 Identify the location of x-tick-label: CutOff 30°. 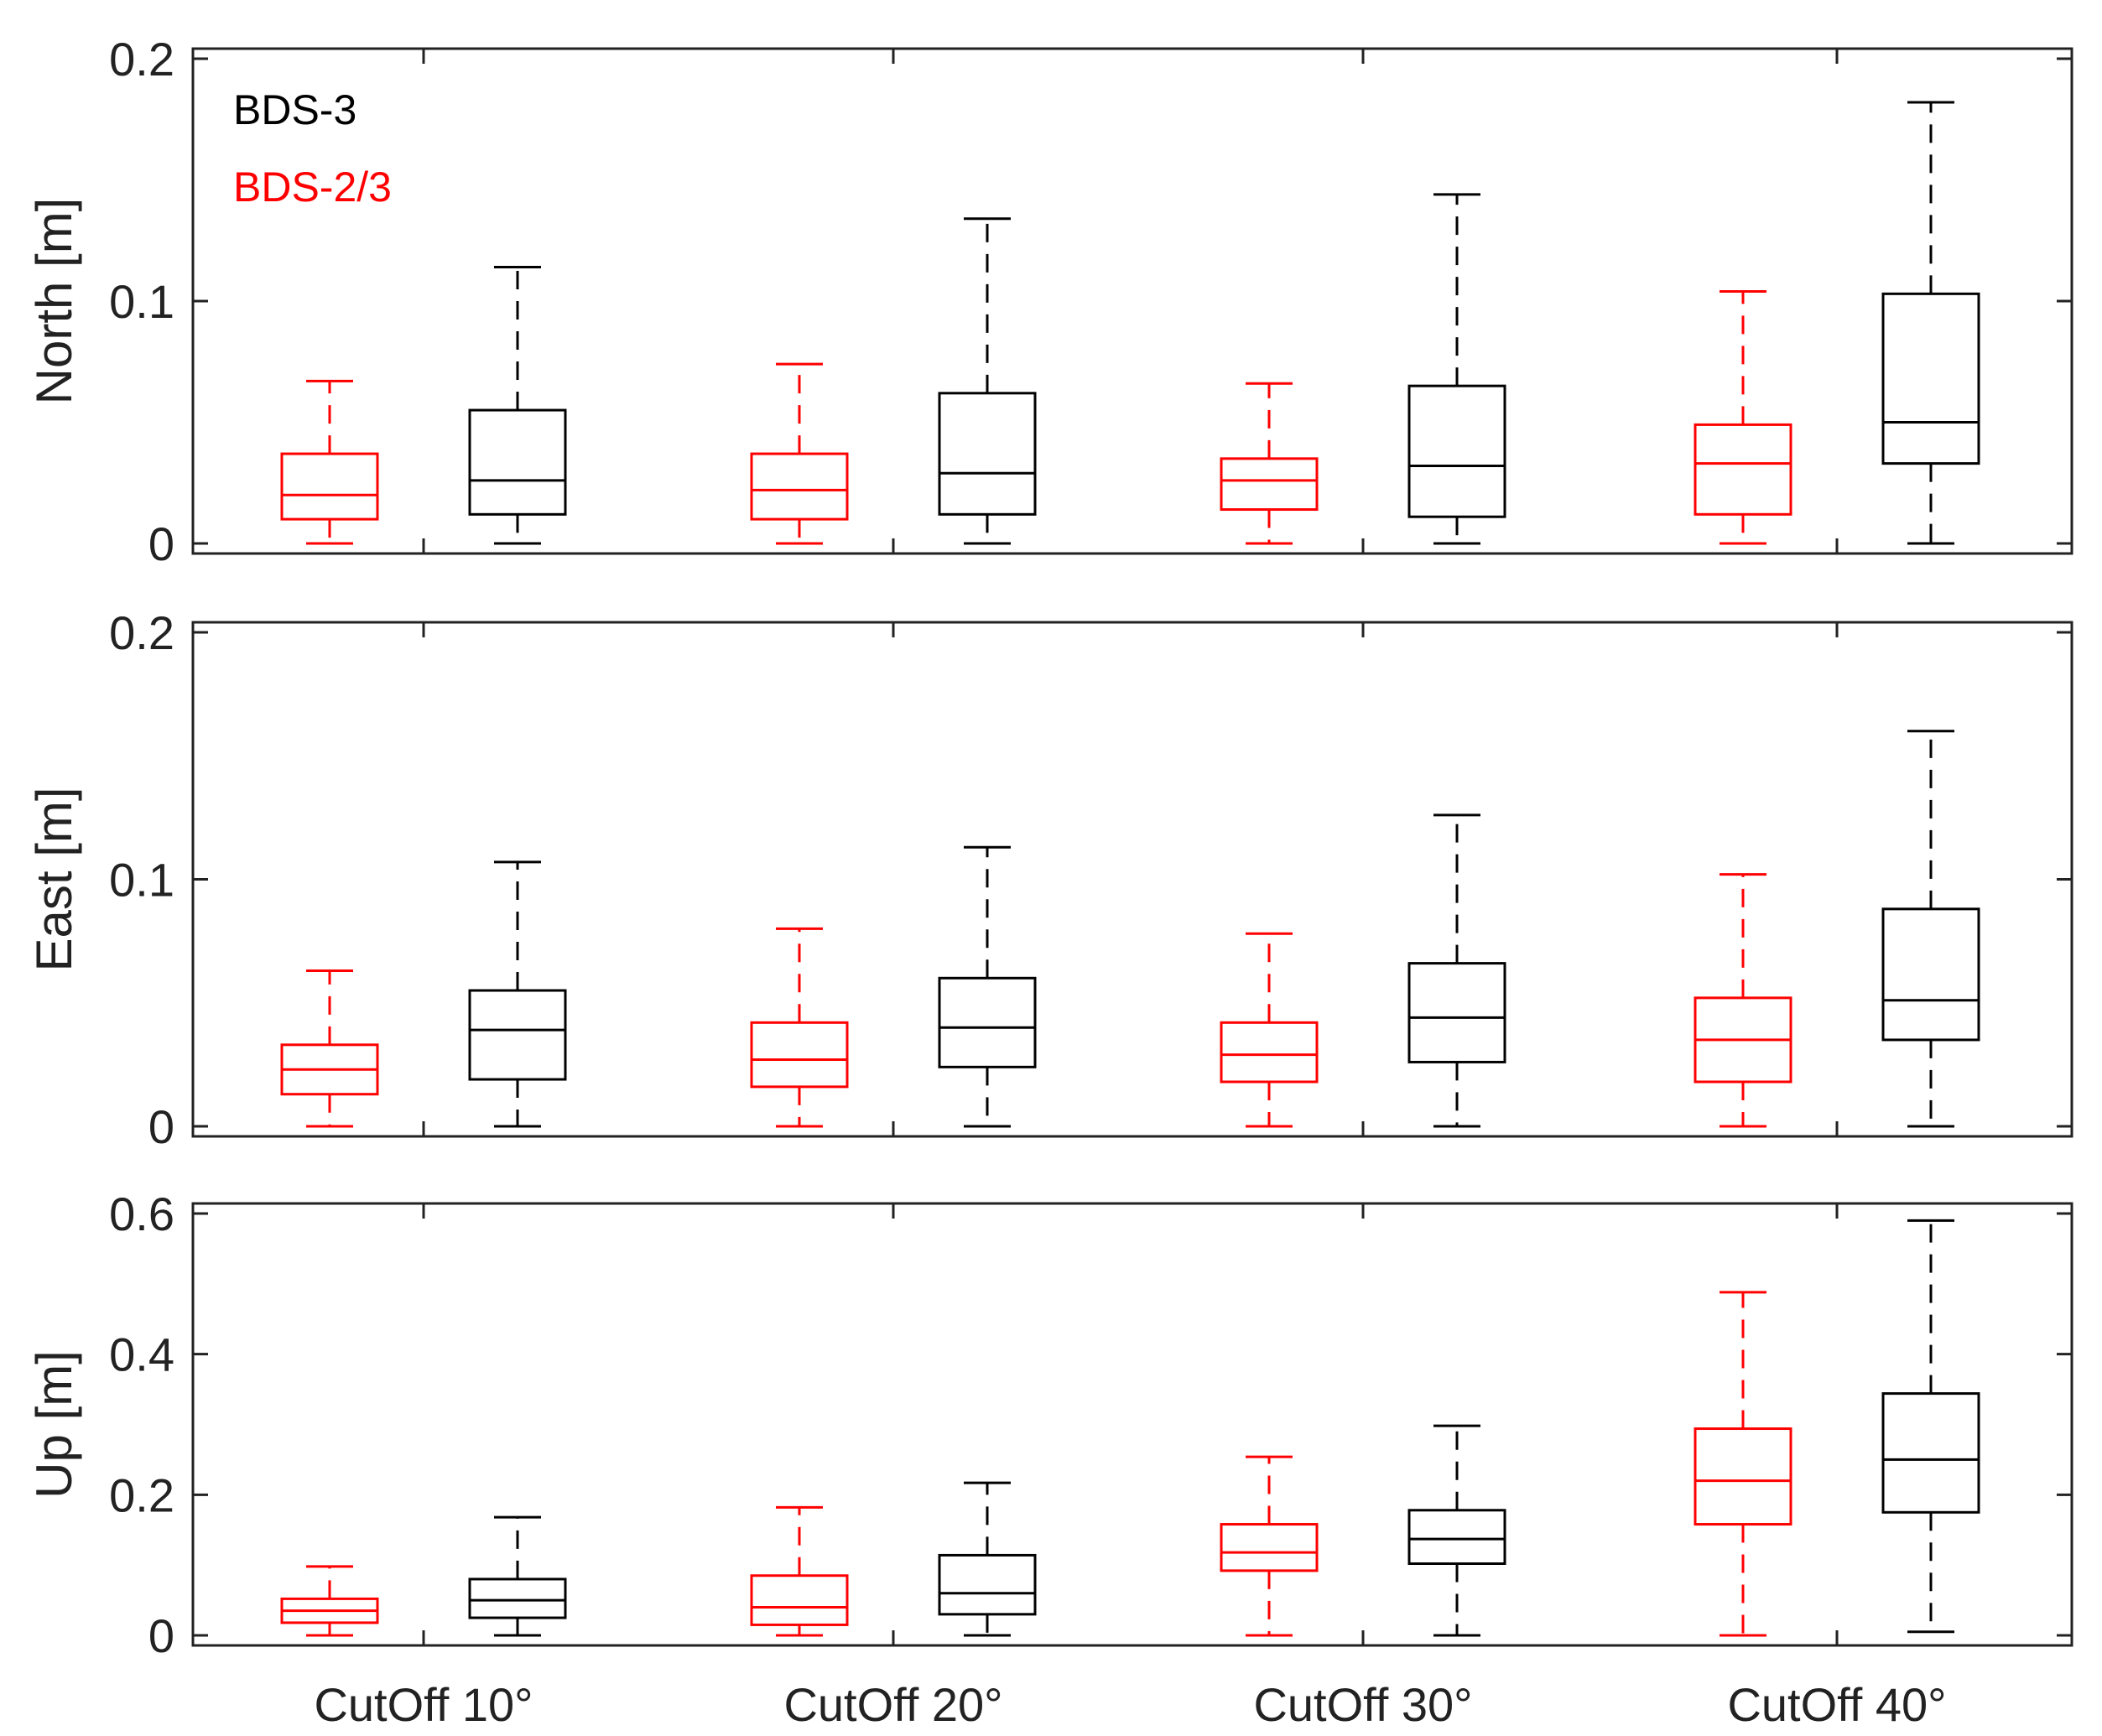
(1362, 1705).